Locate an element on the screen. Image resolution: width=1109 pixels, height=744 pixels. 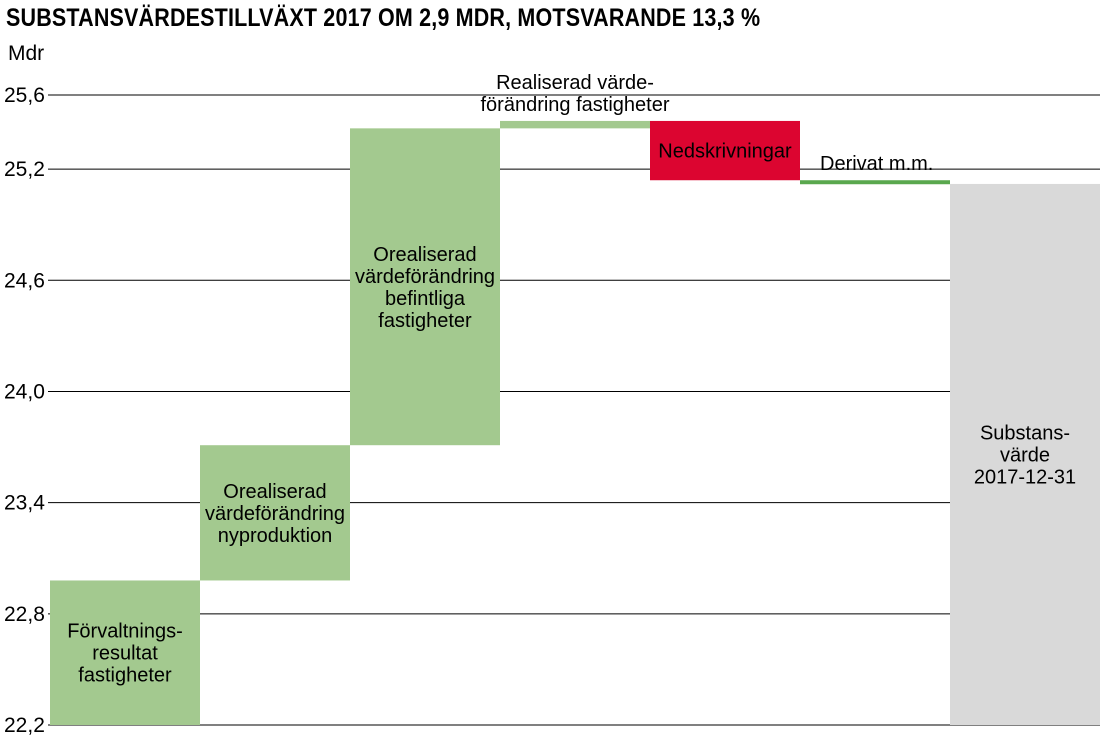
y-tick-label: 24,6 is located at coordinates (24, 280).